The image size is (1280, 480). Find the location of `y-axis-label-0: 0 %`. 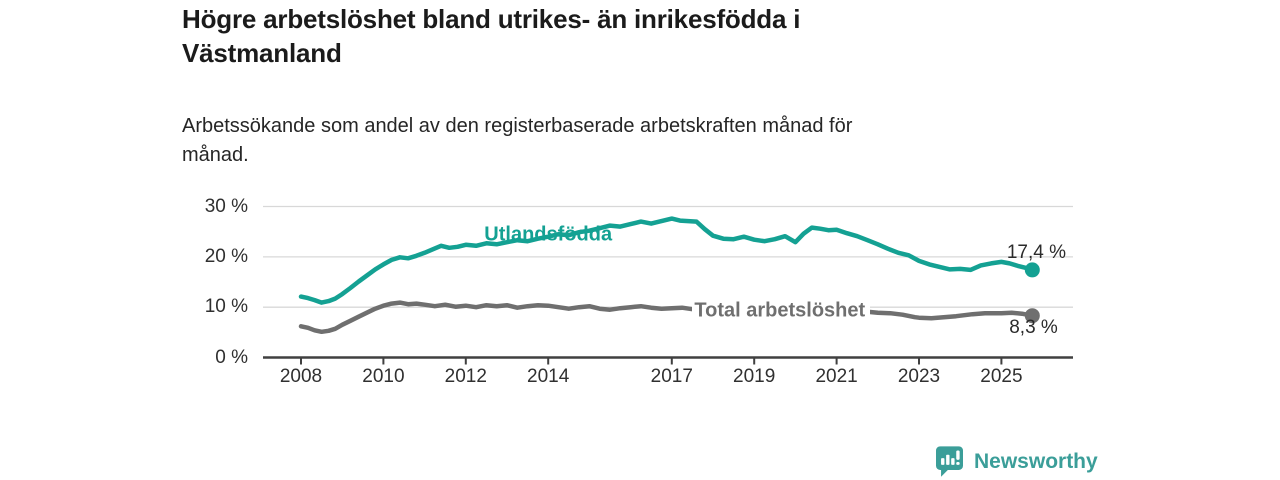

y-axis-label-0: 0 % is located at coordinates (231, 357).